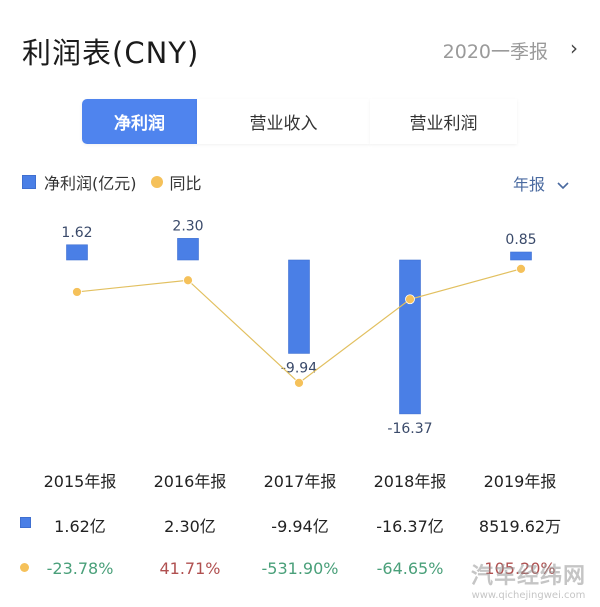 The width and height of the screenshot is (600, 607). I want to click on tab-operating-revenue: 营业收入, so click(283, 121).